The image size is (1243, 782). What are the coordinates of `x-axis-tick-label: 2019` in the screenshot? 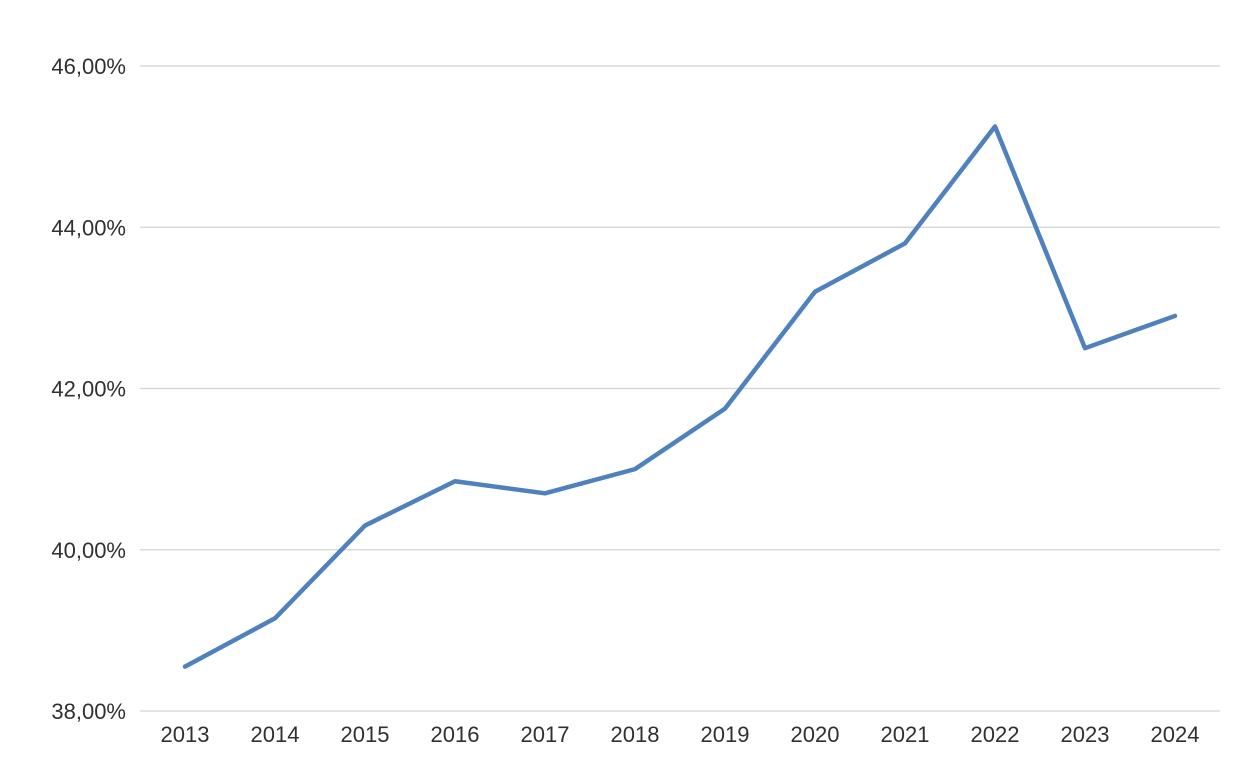 It's located at (725, 734).